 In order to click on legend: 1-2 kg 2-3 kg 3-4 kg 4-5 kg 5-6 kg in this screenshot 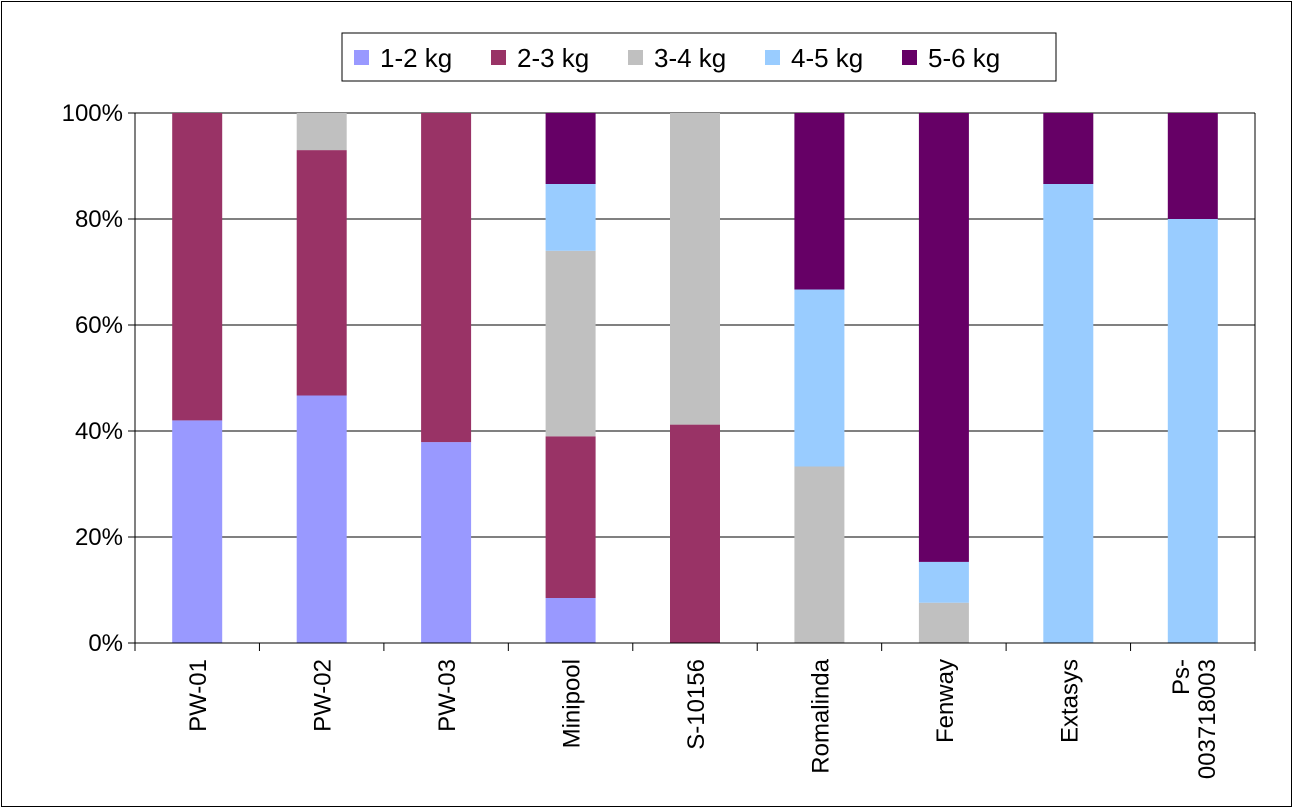, I will do `click(699, 57)`.